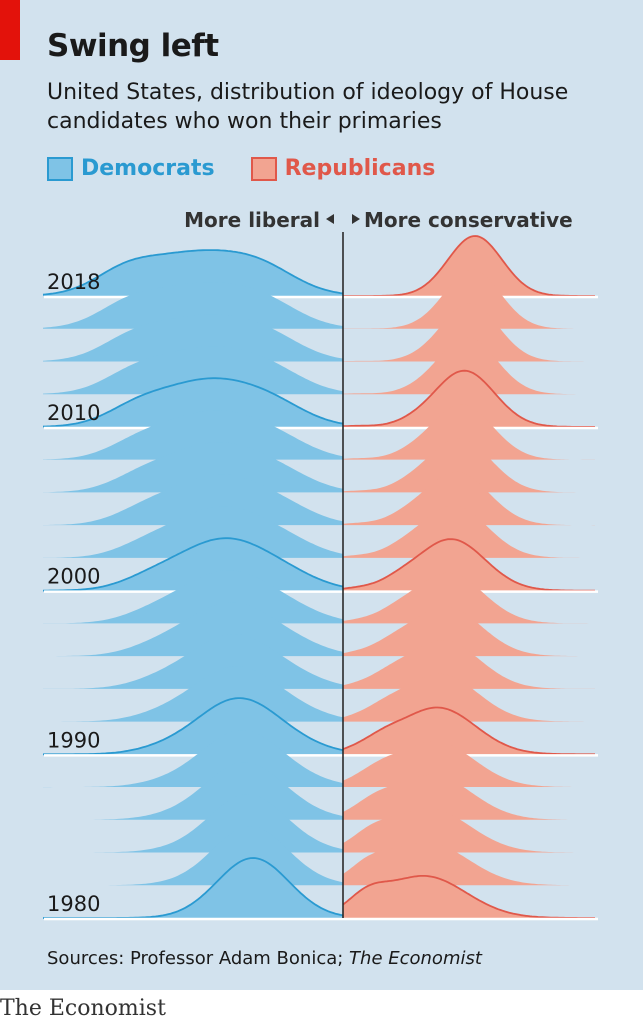 The image size is (643, 1024). I want to click on ridge-2002, so click(319, 531).